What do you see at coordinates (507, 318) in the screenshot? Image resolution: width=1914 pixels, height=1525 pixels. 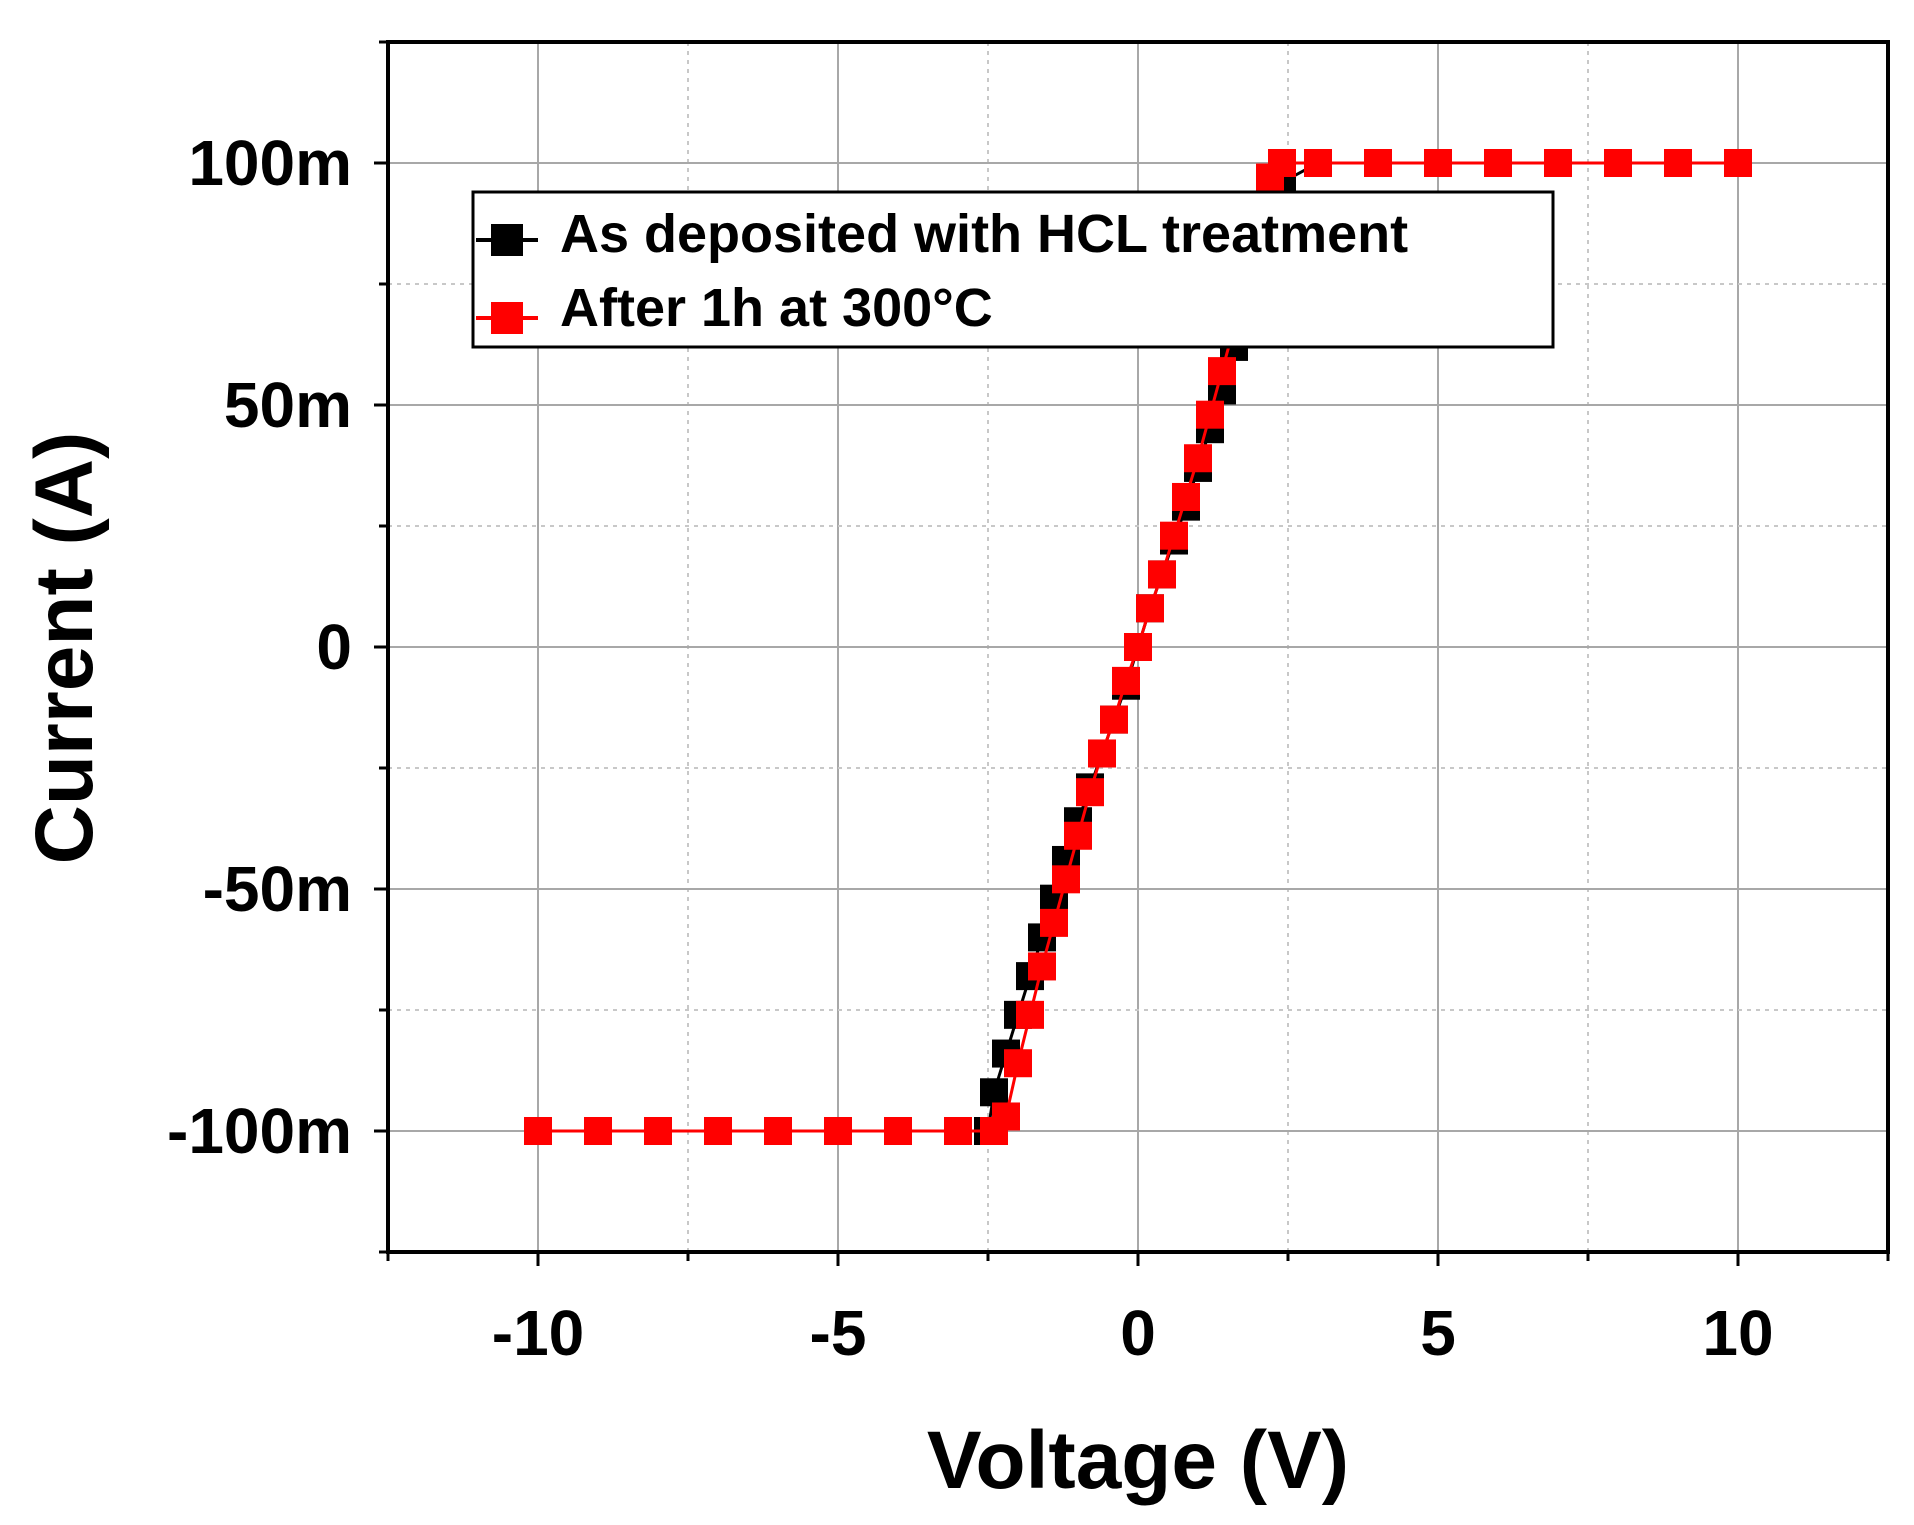 I see `legend-marker-after-anneal` at bounding box center [507, 318].